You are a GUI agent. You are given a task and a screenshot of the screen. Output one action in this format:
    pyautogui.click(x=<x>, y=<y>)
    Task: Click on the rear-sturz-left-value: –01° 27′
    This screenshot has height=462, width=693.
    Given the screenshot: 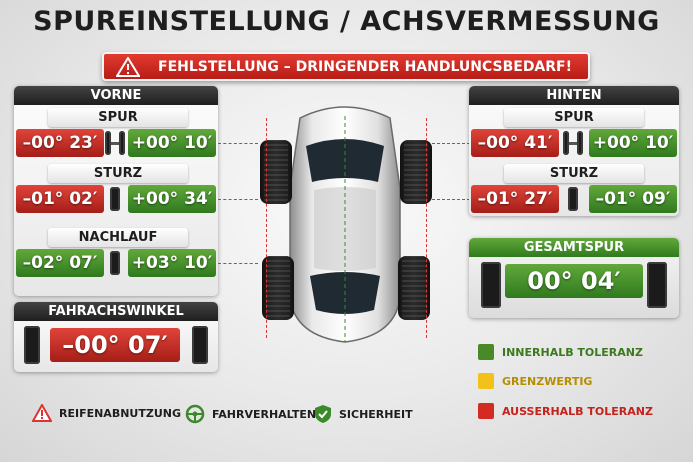 What is the action you would take?
    pyautogui.click(x=515, y=199)
    